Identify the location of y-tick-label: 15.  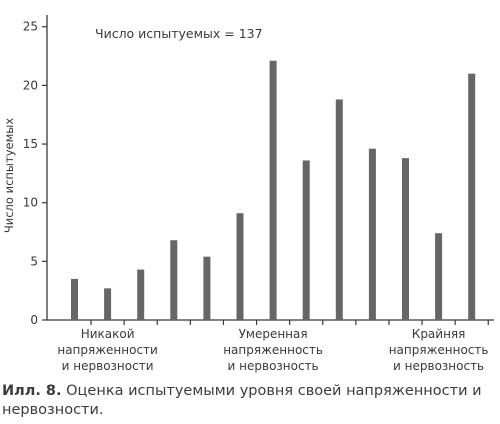
(30, 144).